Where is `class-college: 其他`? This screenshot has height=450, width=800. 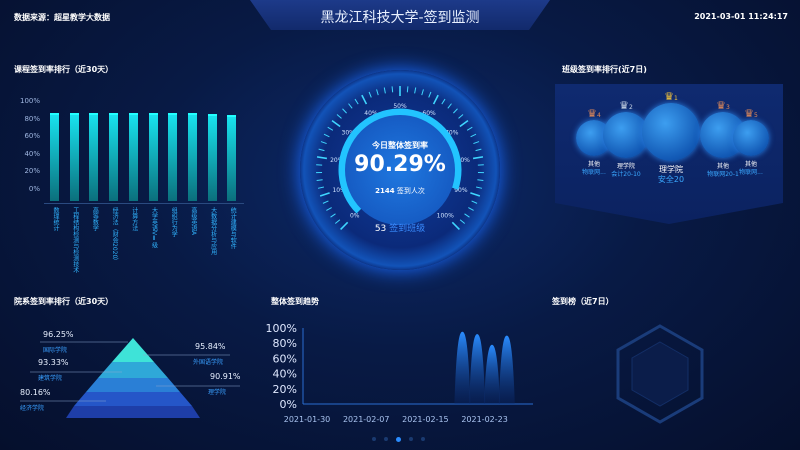 class-college: 其他 is located at coordinates (750, 164).